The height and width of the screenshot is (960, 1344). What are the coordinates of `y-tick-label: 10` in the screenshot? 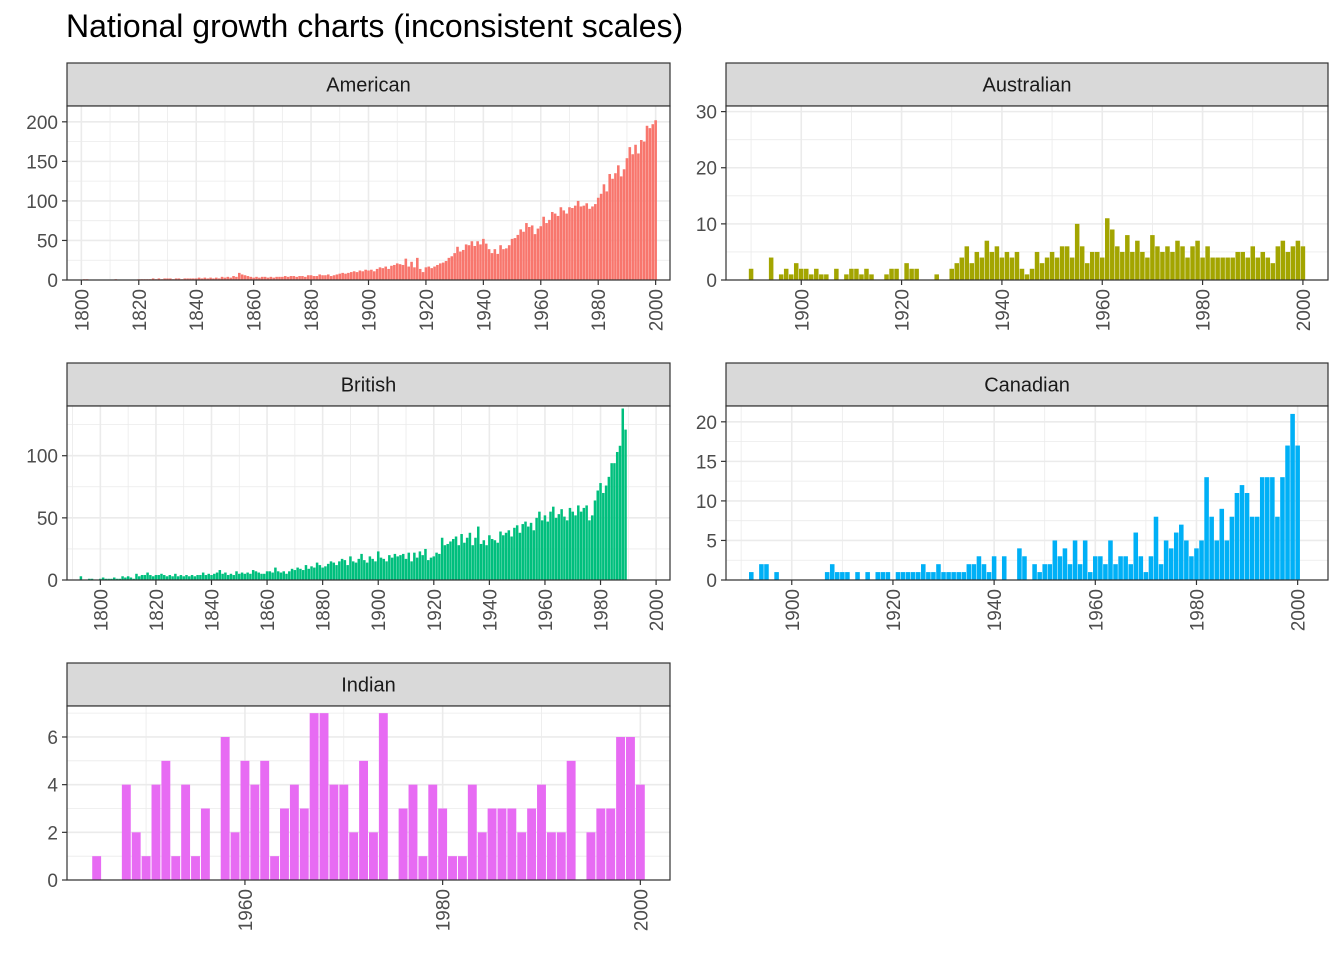 It's located at (706, 502).